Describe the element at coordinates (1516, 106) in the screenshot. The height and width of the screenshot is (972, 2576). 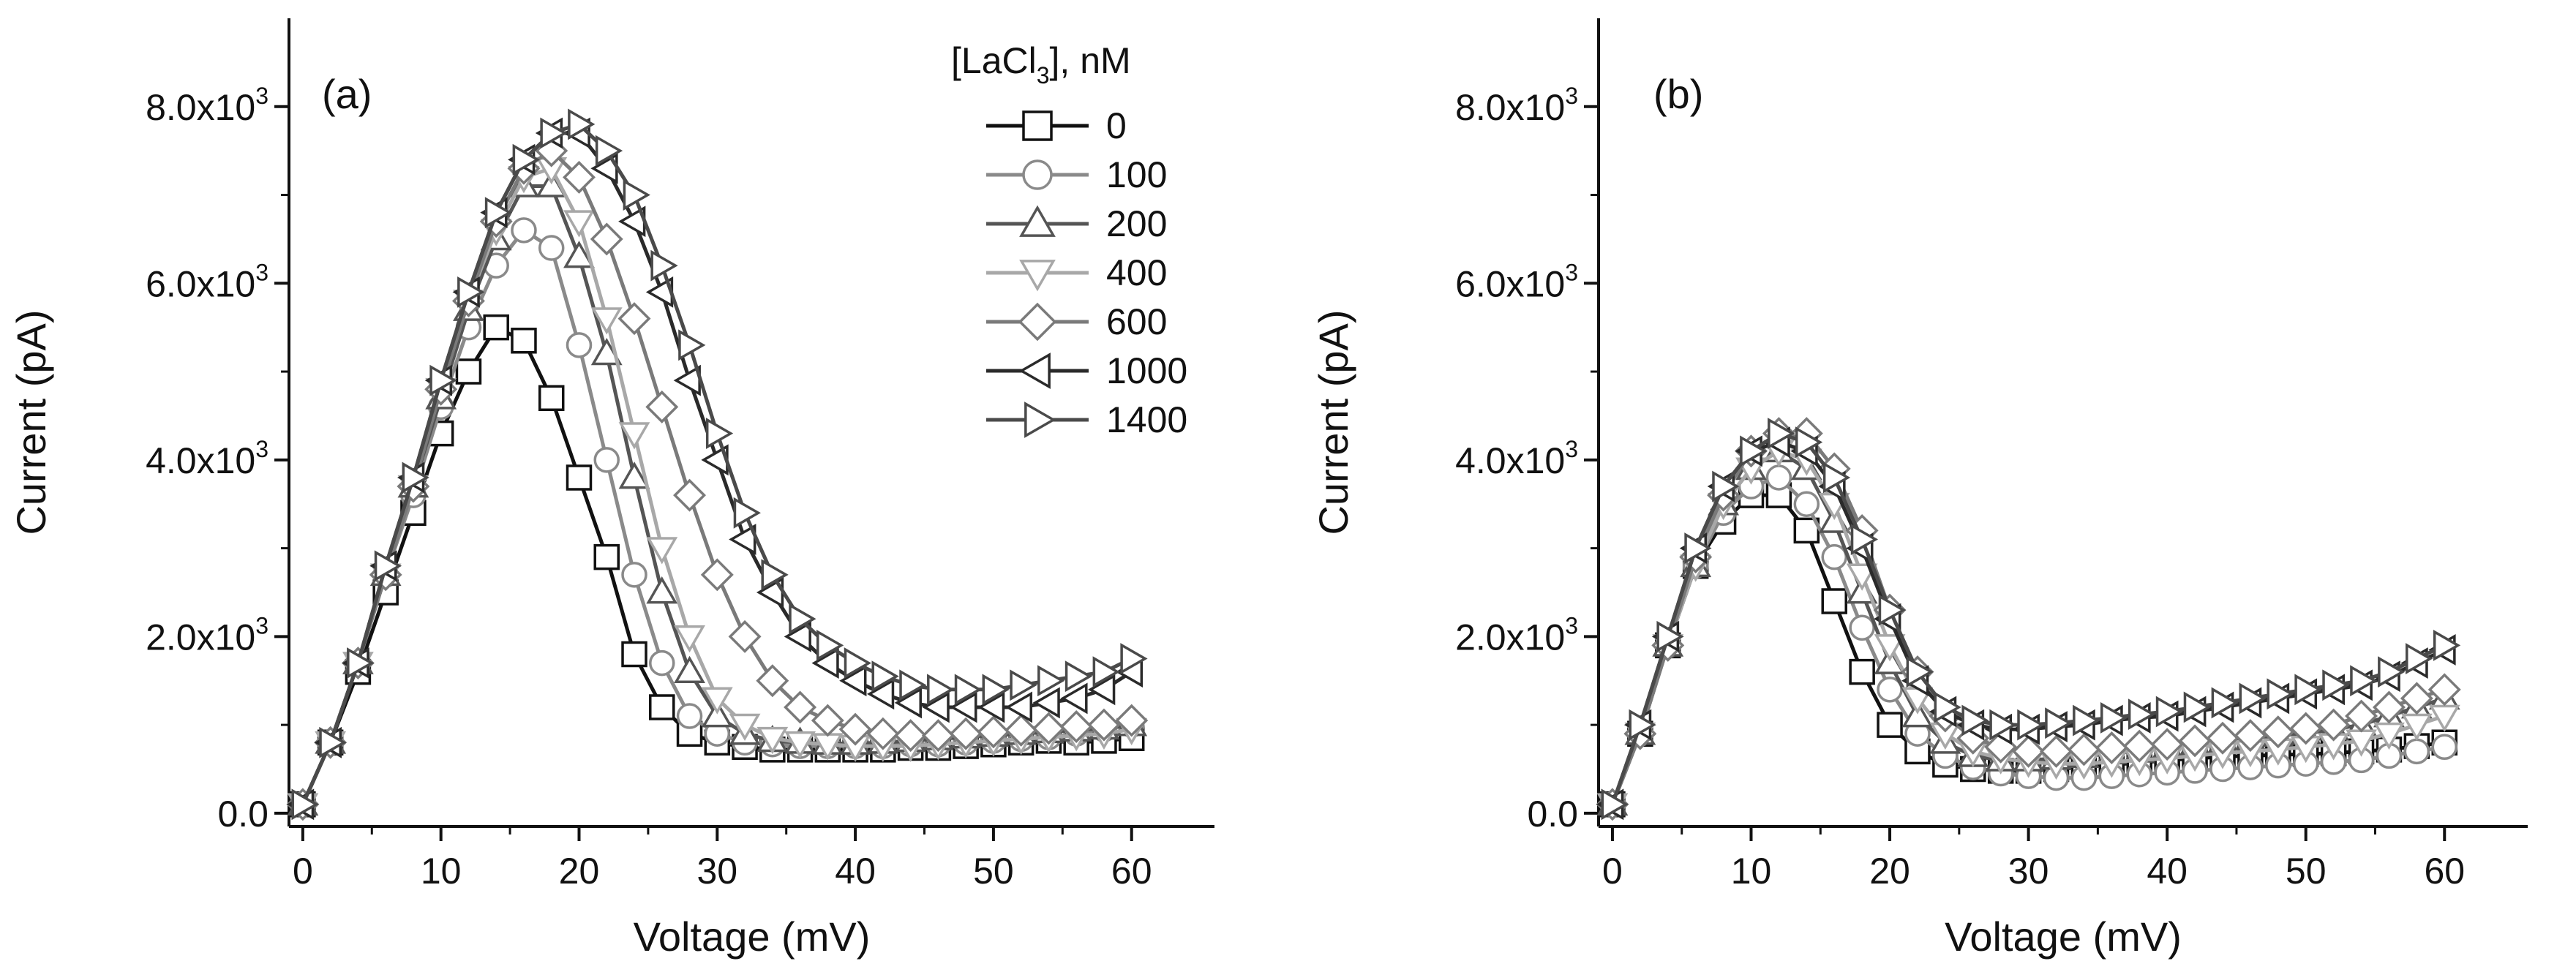
I see `y-tick-label: 8.0x10³` at that location.